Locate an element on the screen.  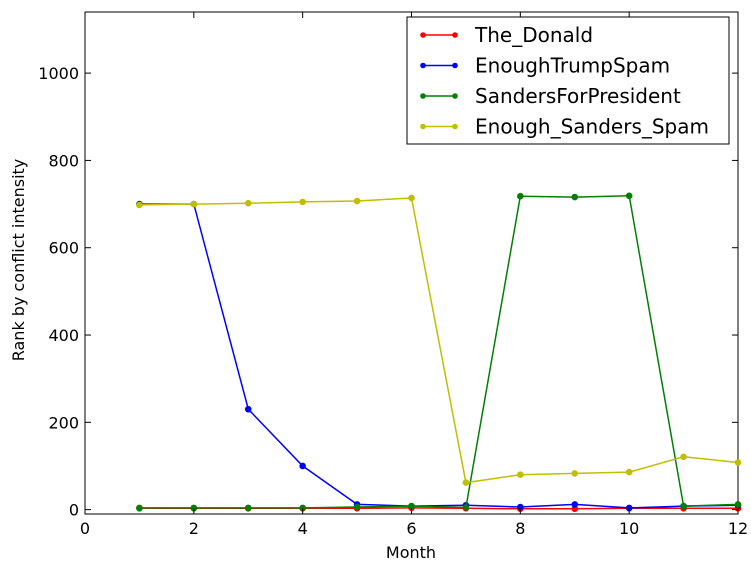
legend-entry: Enough_Sanders_Spam is located at coordinates (564, 127).